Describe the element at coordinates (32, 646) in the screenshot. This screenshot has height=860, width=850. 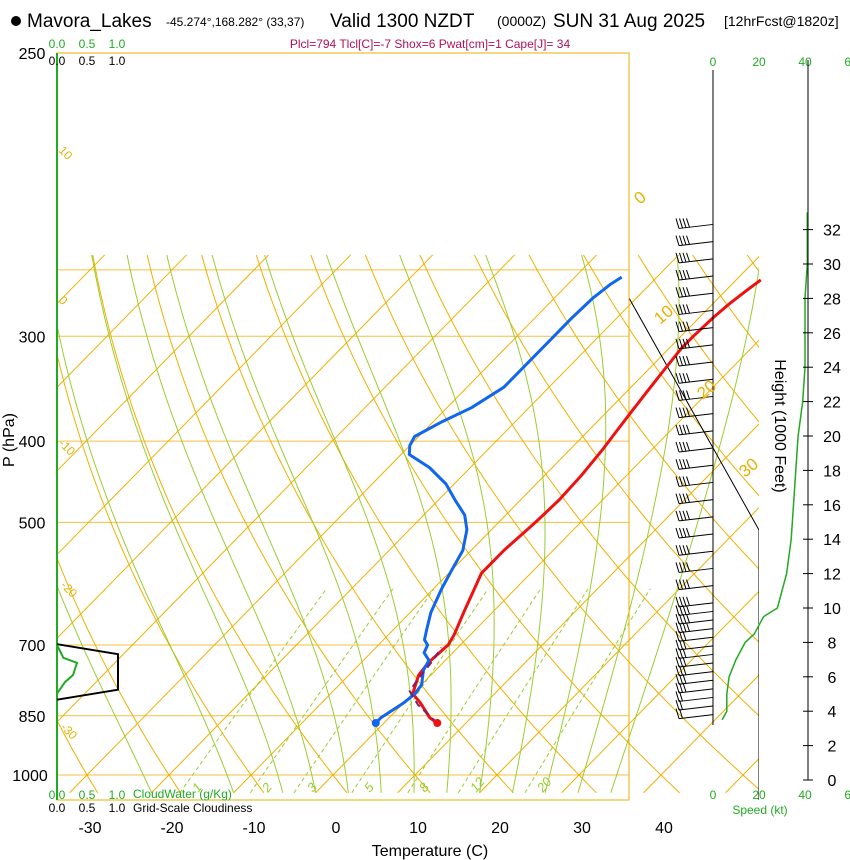
I see `pressure-tick-label: 700` at that location.